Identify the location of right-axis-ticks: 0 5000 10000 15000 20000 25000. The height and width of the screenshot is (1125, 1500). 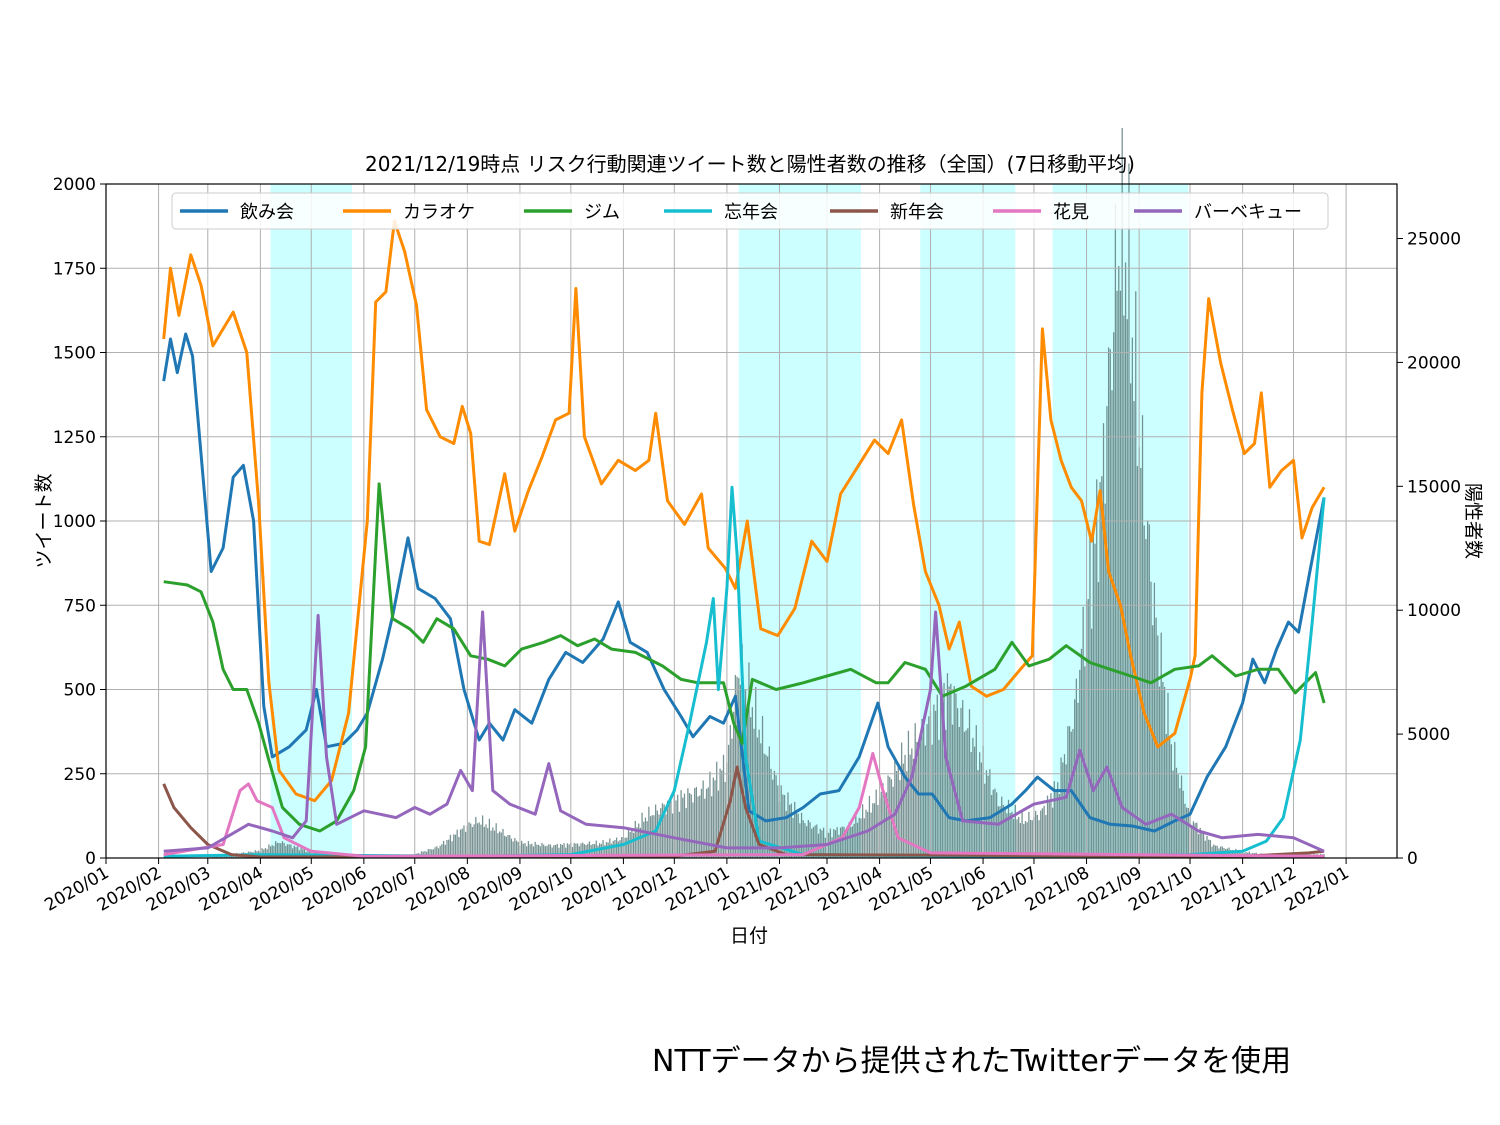
(1429, 549).